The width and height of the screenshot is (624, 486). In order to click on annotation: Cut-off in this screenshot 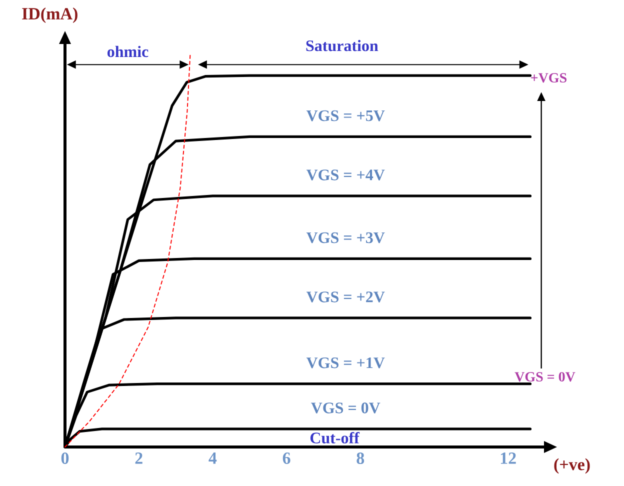, I will do `click(335, 438)`.